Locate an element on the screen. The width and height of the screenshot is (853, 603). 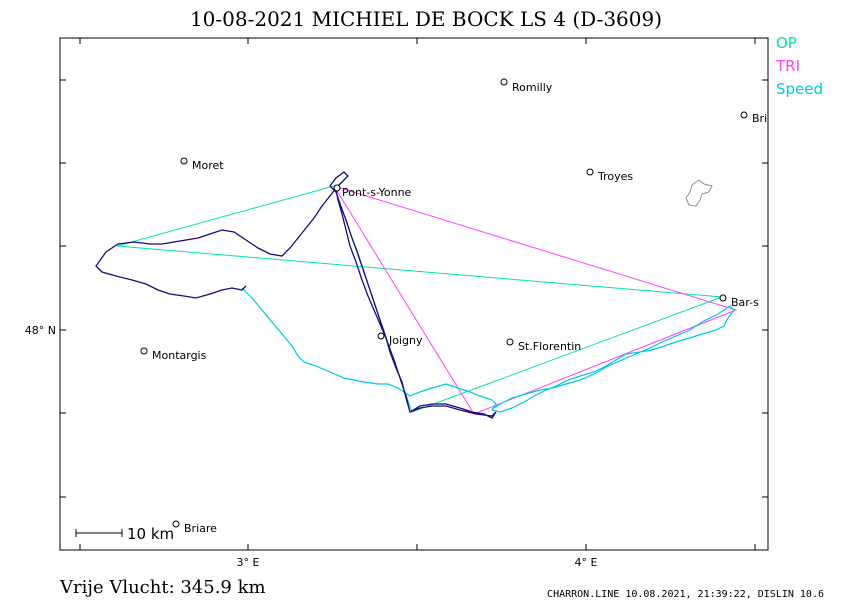
legend-tri: TRI is located at coordinates (787, 66).